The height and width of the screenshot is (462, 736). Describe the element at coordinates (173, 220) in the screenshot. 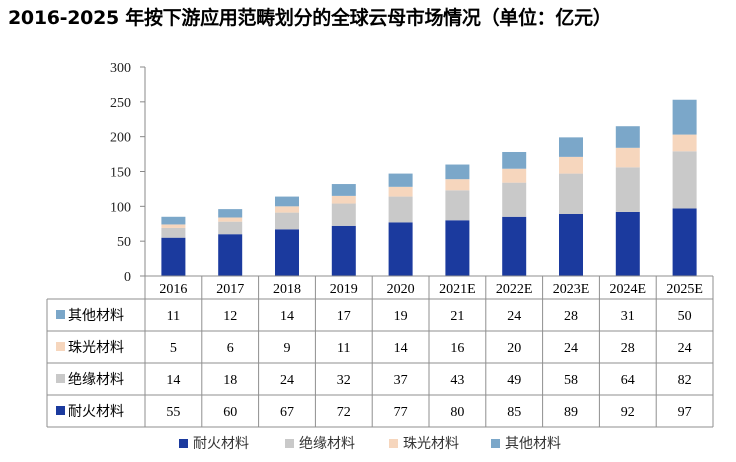

I see `bar-other-2016` at that location.